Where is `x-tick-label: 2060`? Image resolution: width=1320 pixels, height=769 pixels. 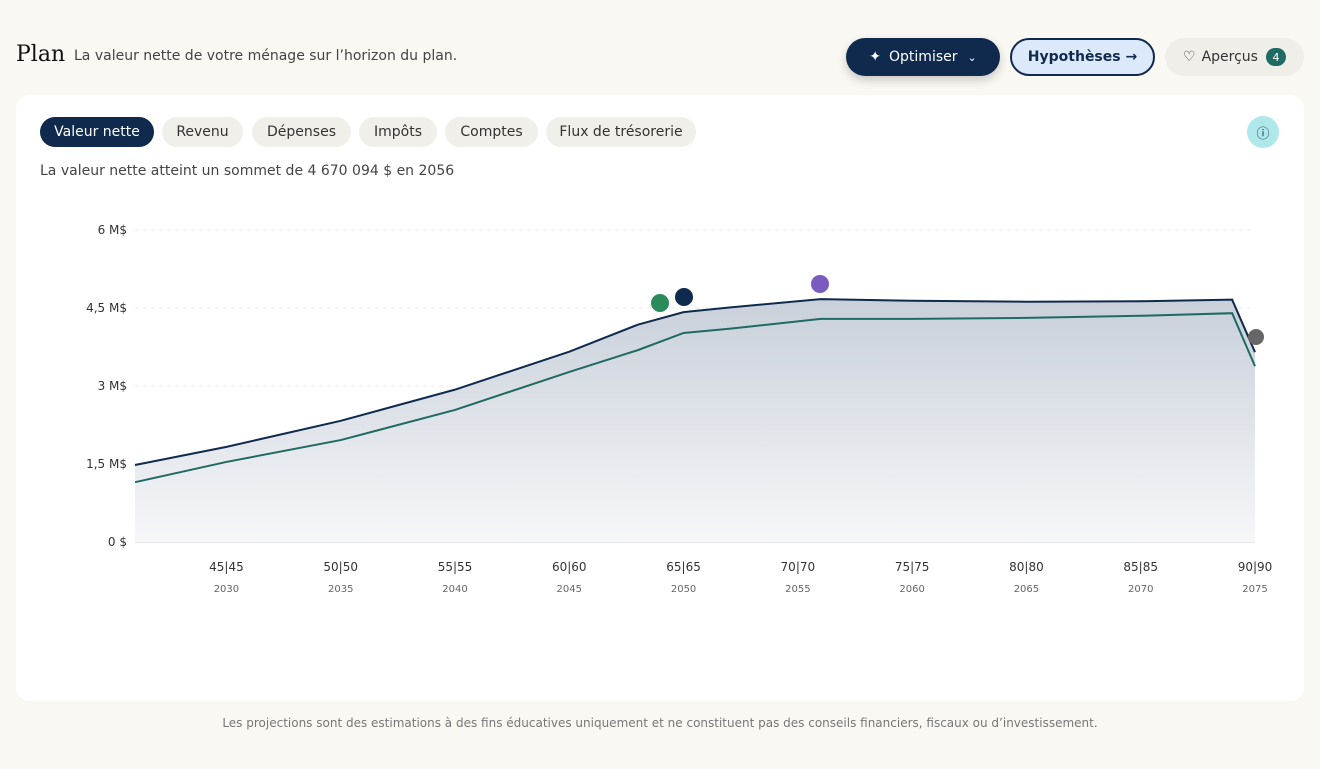
x-tick-label: 2060 is located at coordinates (911, 589).